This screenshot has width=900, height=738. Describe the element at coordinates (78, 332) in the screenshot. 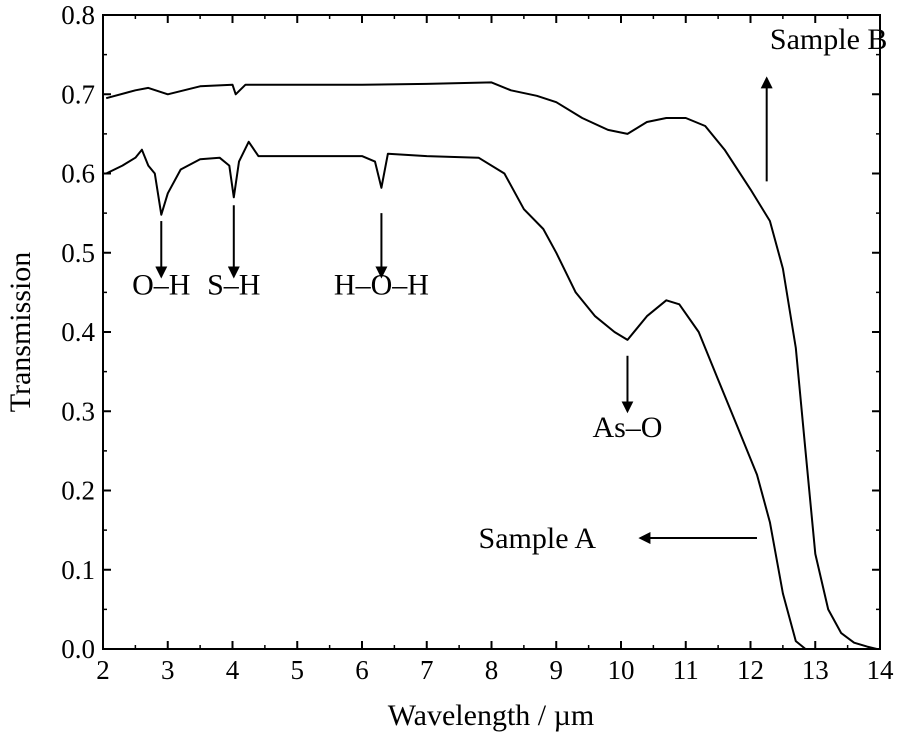

I see `y-tick-label: 0.4` at that location.